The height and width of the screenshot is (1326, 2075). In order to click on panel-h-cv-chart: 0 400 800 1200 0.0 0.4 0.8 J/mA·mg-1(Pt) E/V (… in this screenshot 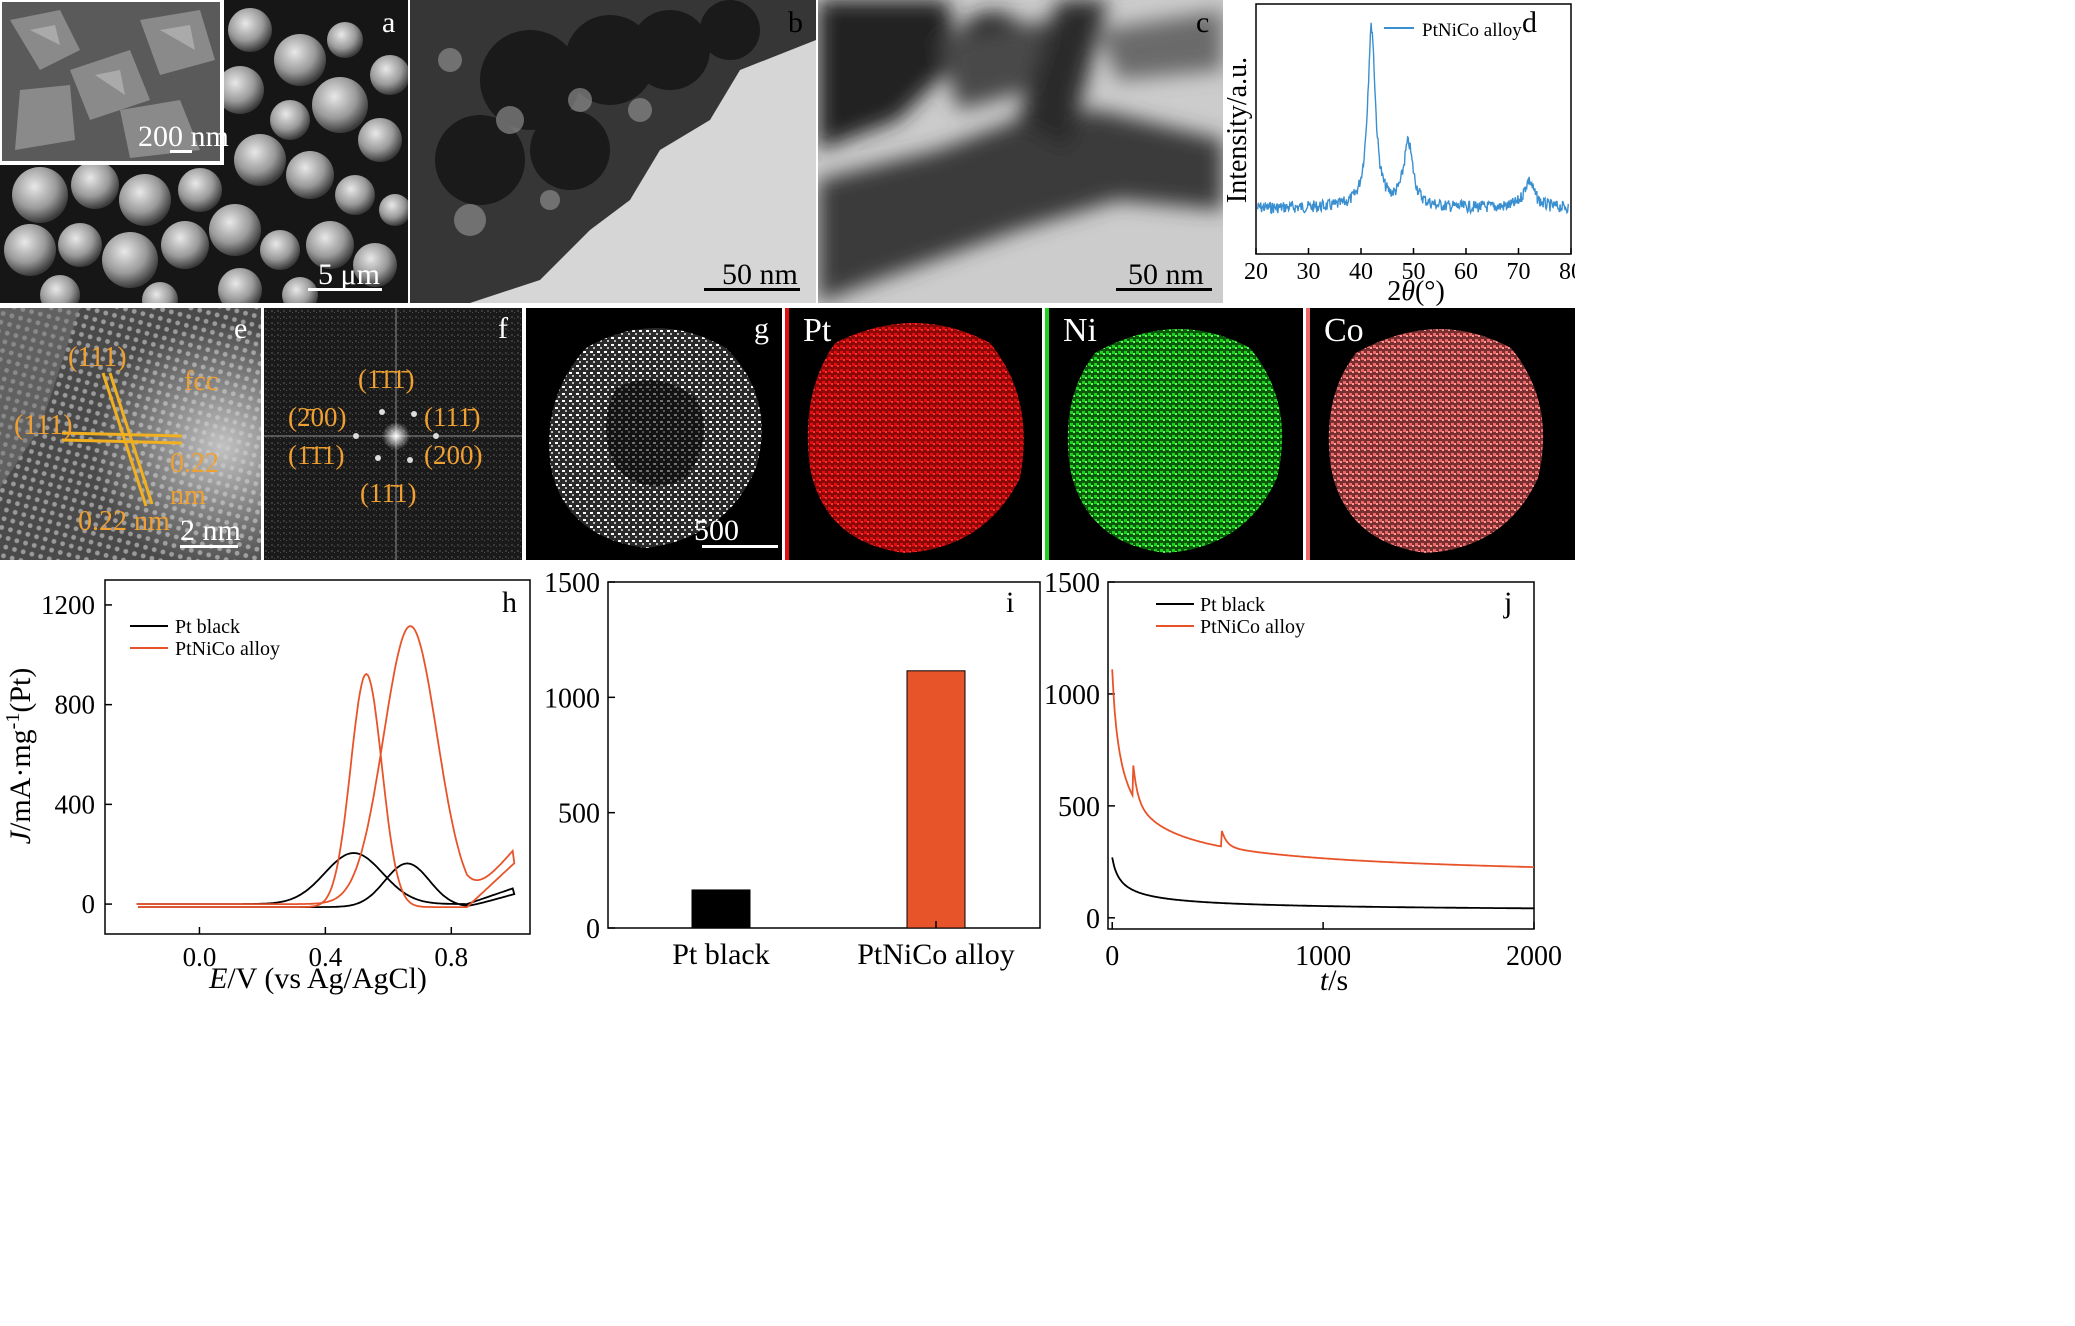, I will do `click(267, 781)`.